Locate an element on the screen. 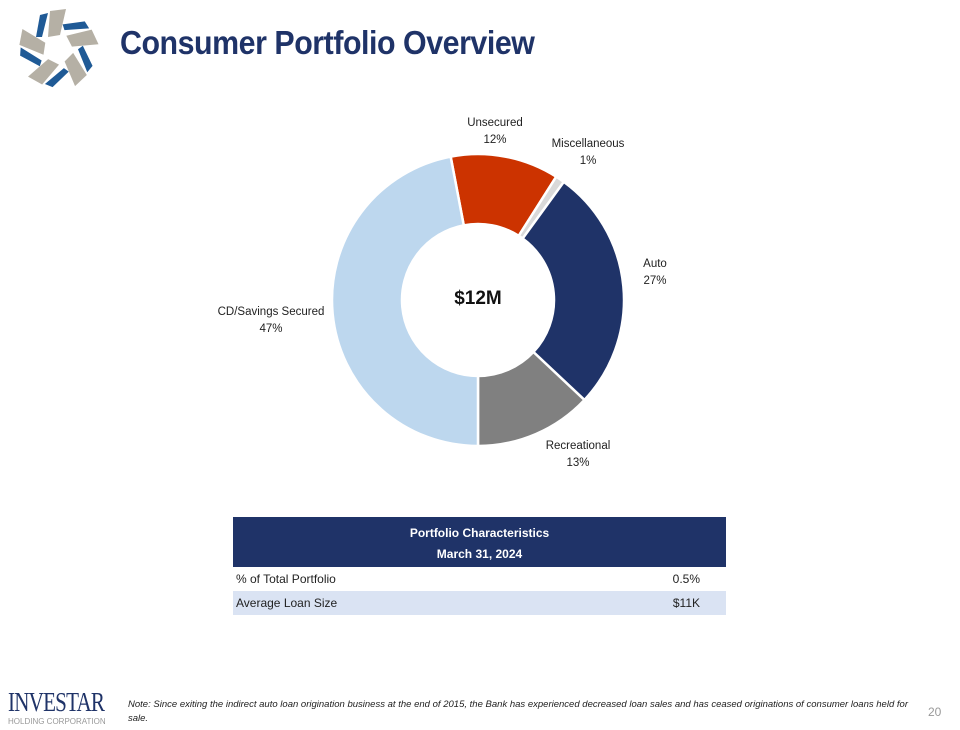 This screenshot has width=960, height=730. label-miscellaneous: Miscellaneous 1% is located at coordinates (588, 152).